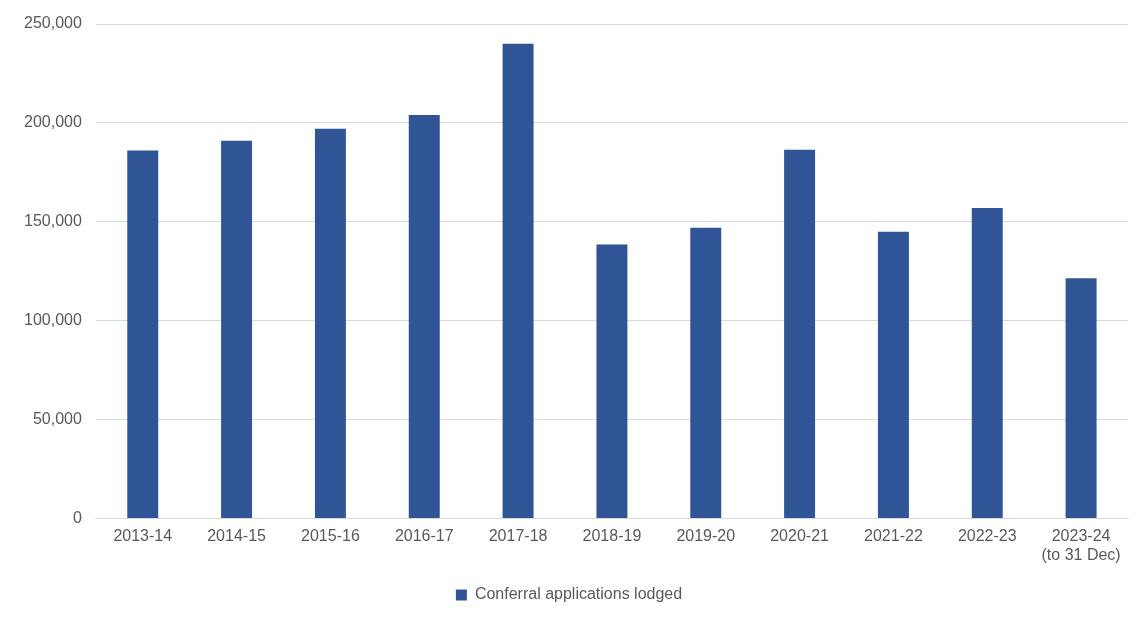 This screenshot has height=623, width=1142. Describe the element at coordinates (612, 535) in the screenshot. I see `x-tick-label: 2018-19` at that location.